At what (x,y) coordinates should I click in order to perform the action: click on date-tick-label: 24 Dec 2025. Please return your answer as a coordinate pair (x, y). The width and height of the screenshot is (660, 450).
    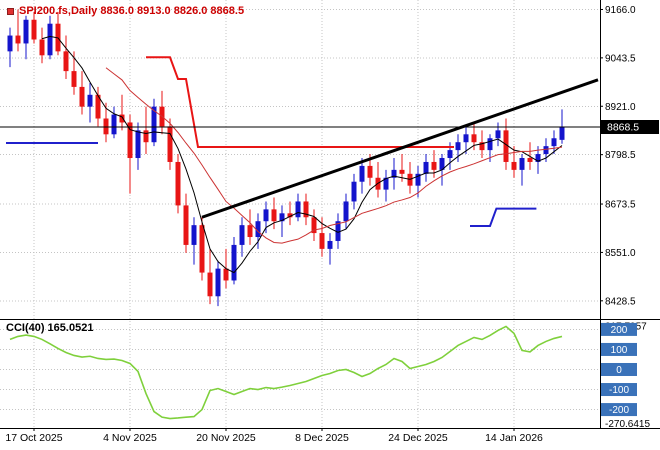
    Looking at the image, I should click on (418, 438).